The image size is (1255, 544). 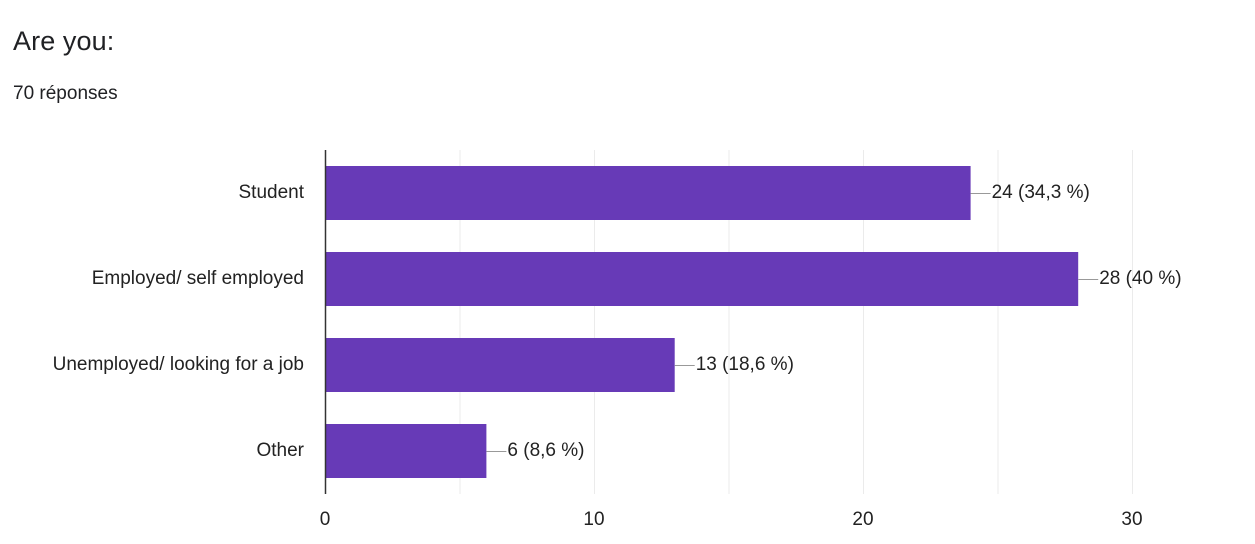 What do you see at coordinates (545, 450) in the screenshot?
I see `data-label: 6 (8,6 %)` at bounding box center [545, 450].